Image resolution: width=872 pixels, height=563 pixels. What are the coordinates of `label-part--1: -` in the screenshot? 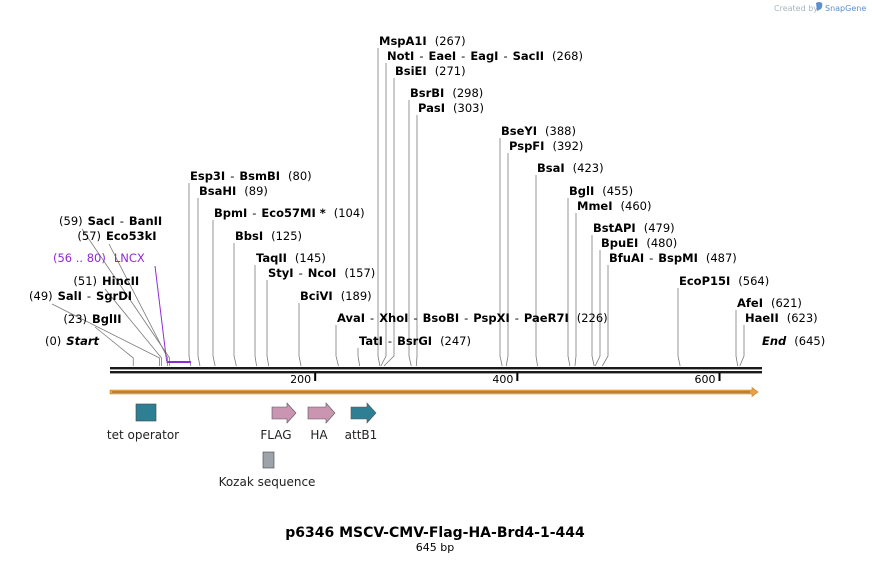 It's located at (372, 318).